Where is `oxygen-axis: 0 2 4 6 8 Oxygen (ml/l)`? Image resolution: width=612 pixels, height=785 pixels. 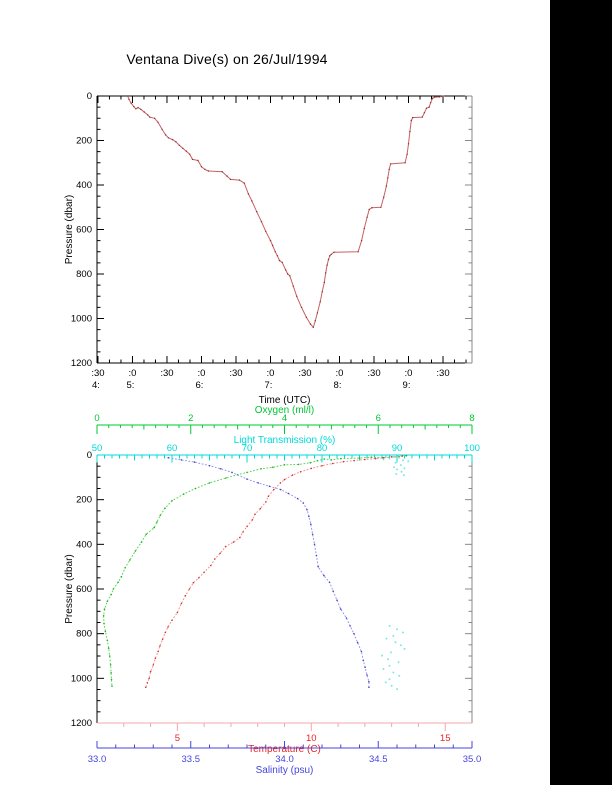
oxygen-axis: 0 2 4 6 8 Oxygen (ml/l) is located at coordinates (284, 419).